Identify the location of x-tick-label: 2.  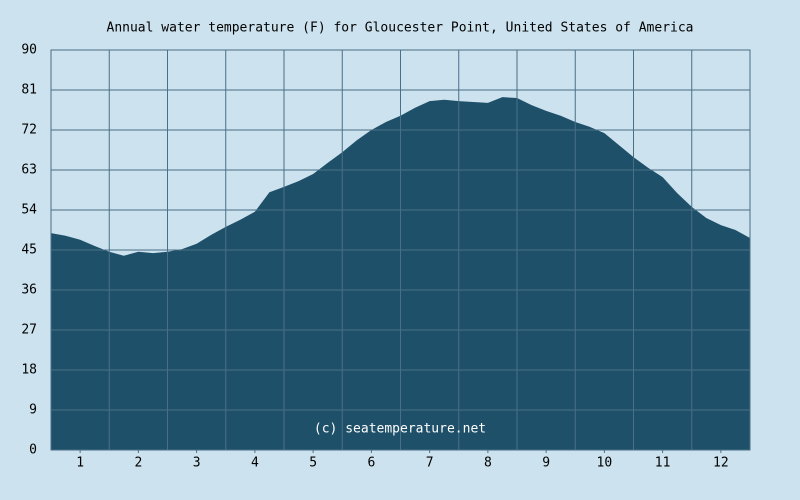
(138, 463).